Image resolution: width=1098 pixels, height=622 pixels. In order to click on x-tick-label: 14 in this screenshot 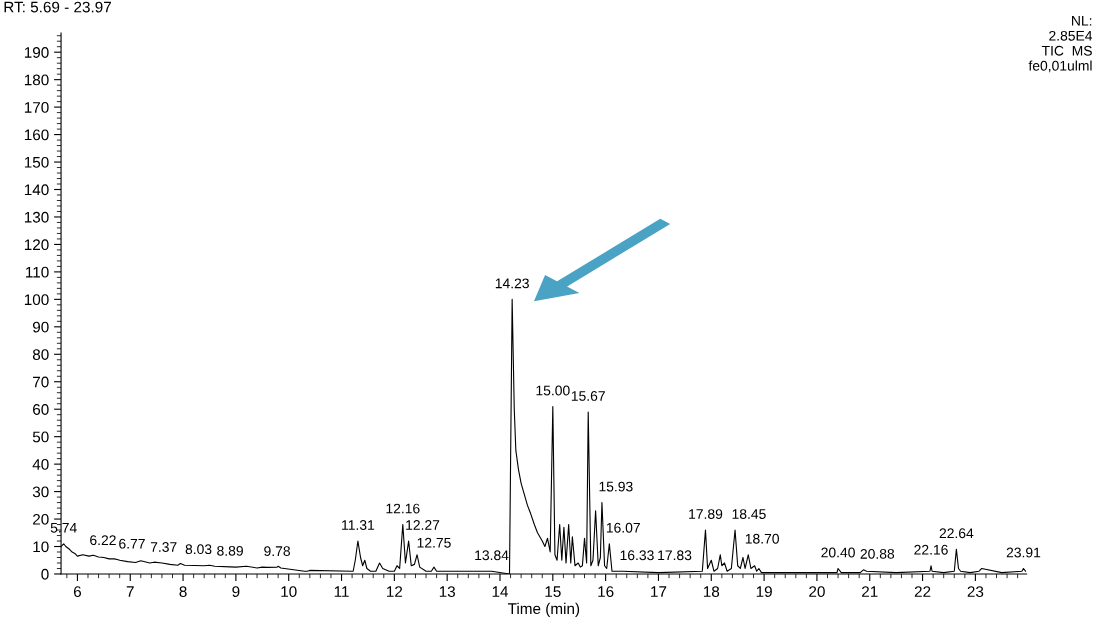, I will do `click(500, 591)`.